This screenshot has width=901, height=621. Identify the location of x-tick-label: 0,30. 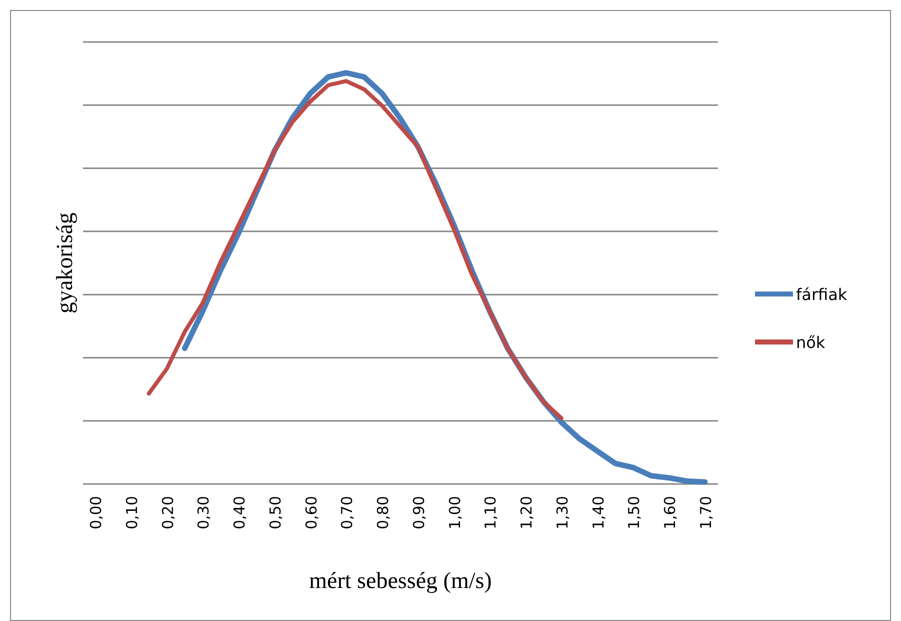
(203, 513).